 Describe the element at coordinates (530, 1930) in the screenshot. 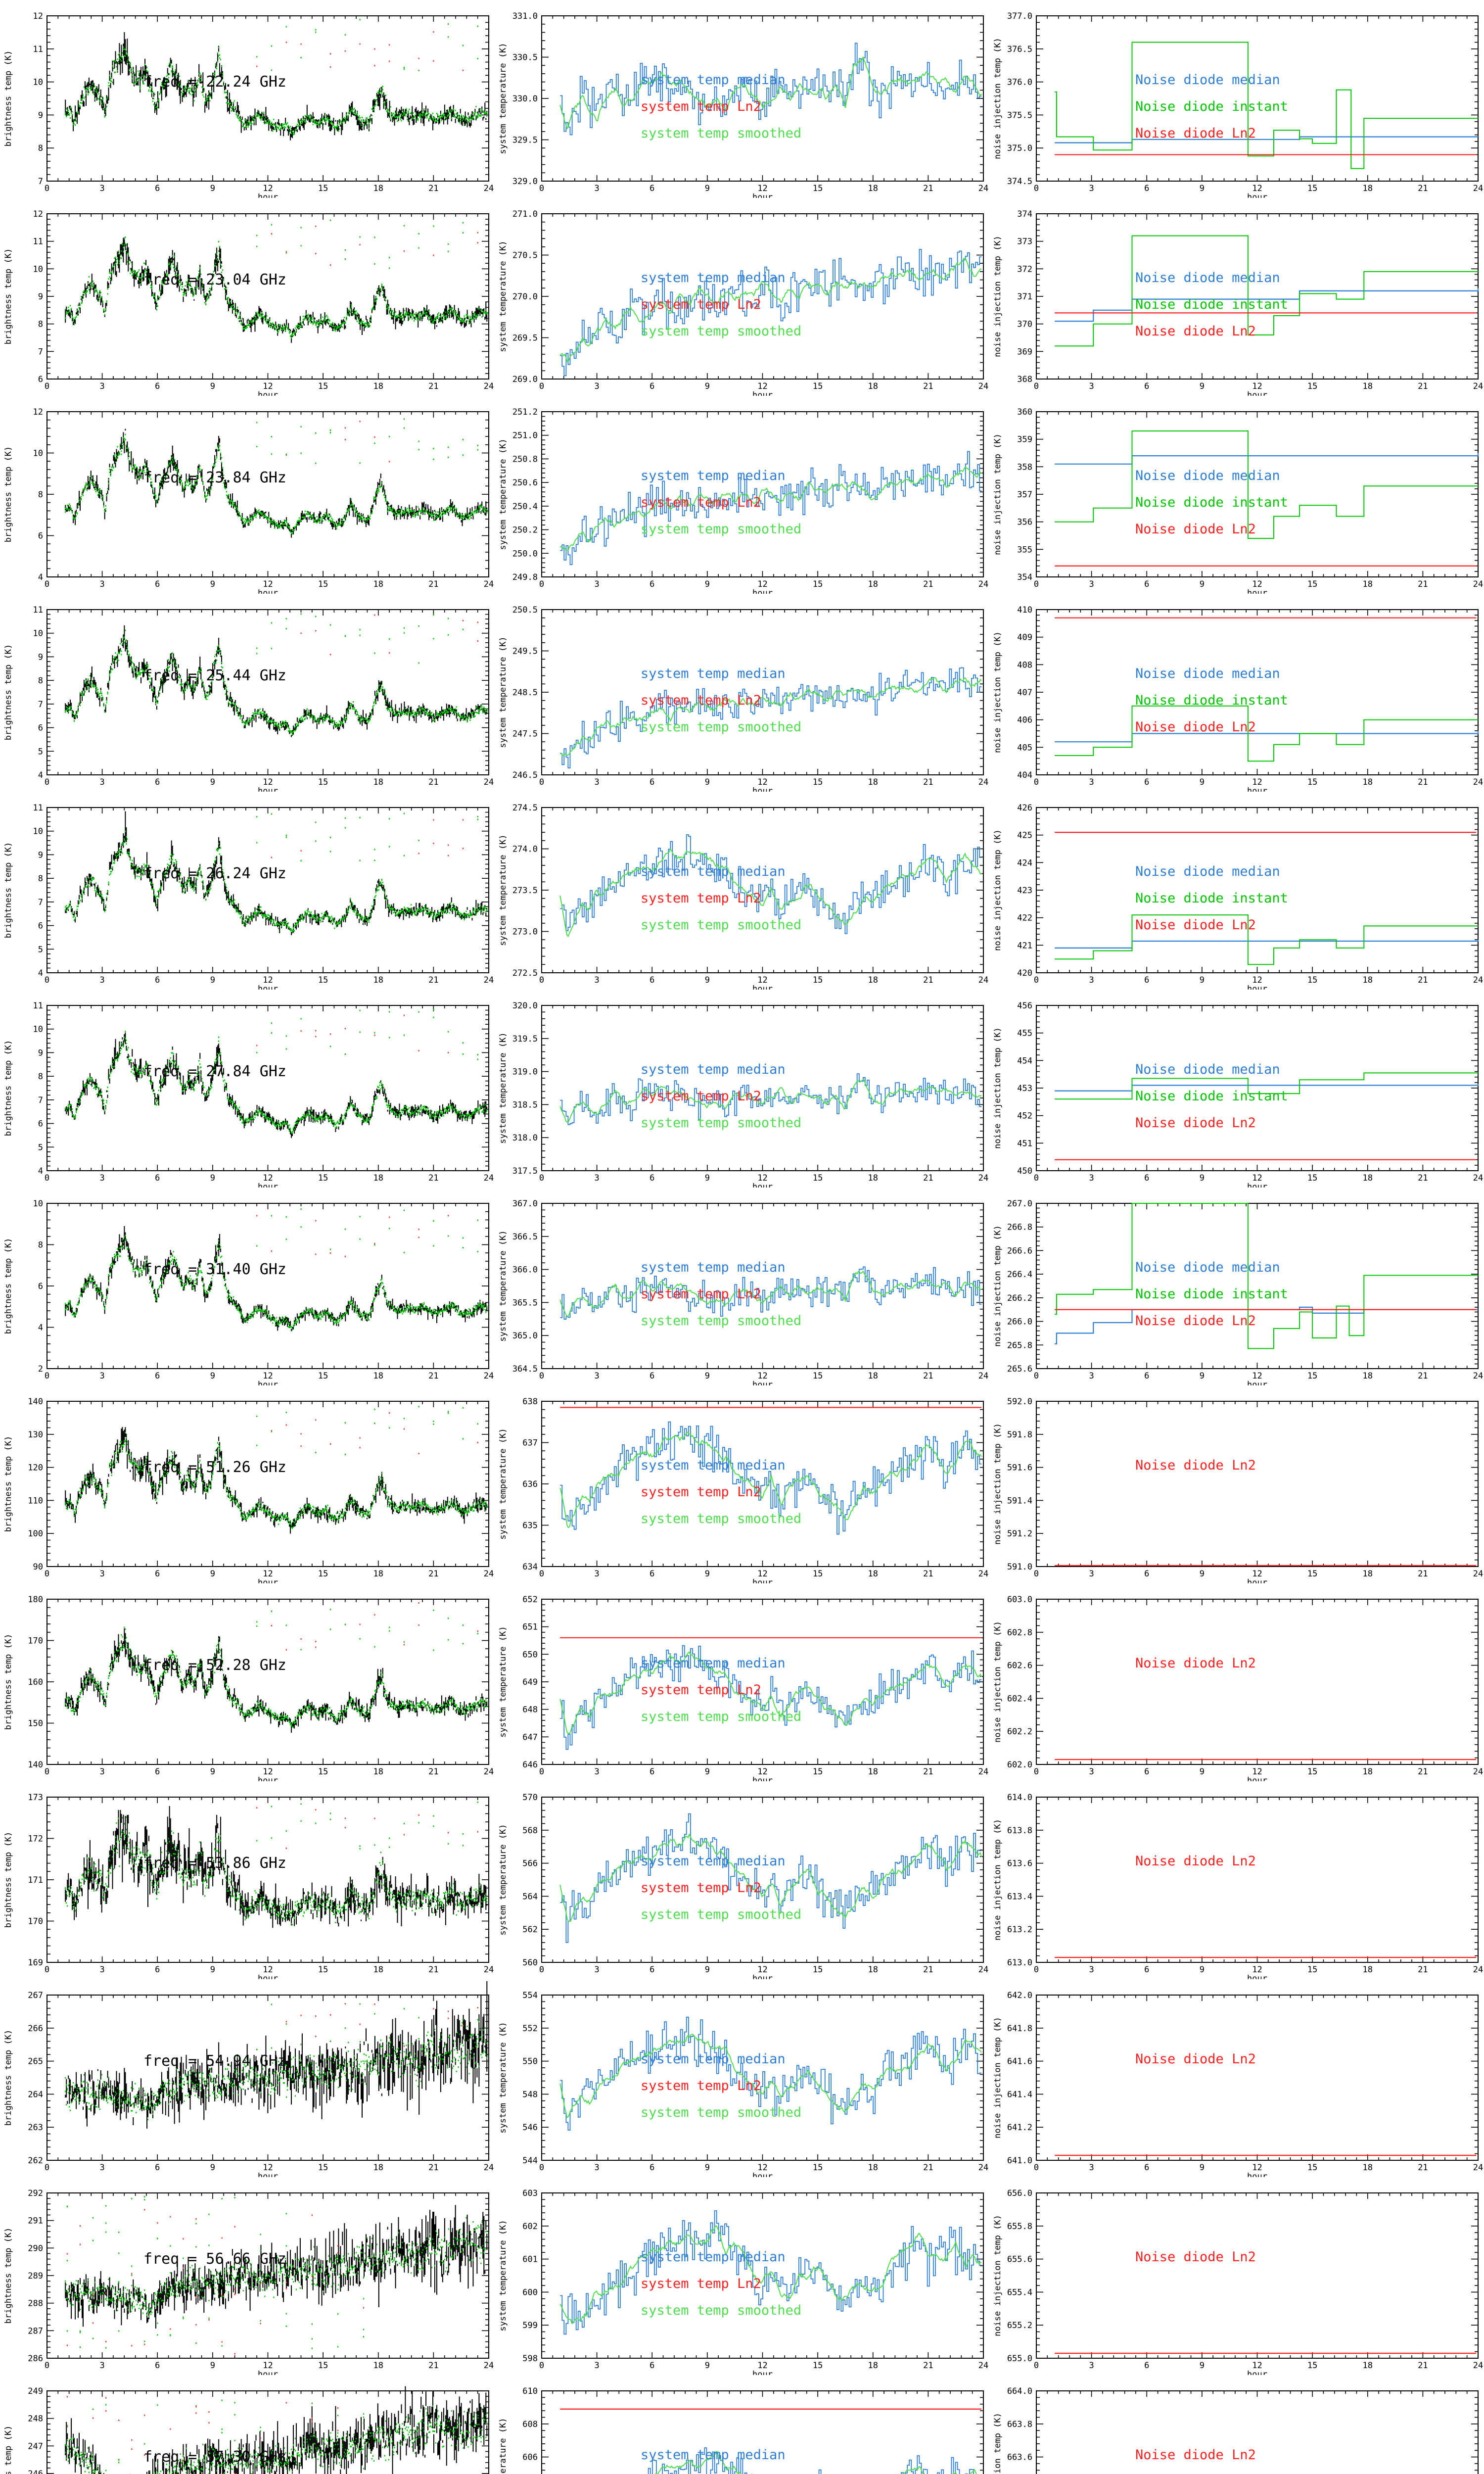

I see `y-tick-label: 562` at that location.